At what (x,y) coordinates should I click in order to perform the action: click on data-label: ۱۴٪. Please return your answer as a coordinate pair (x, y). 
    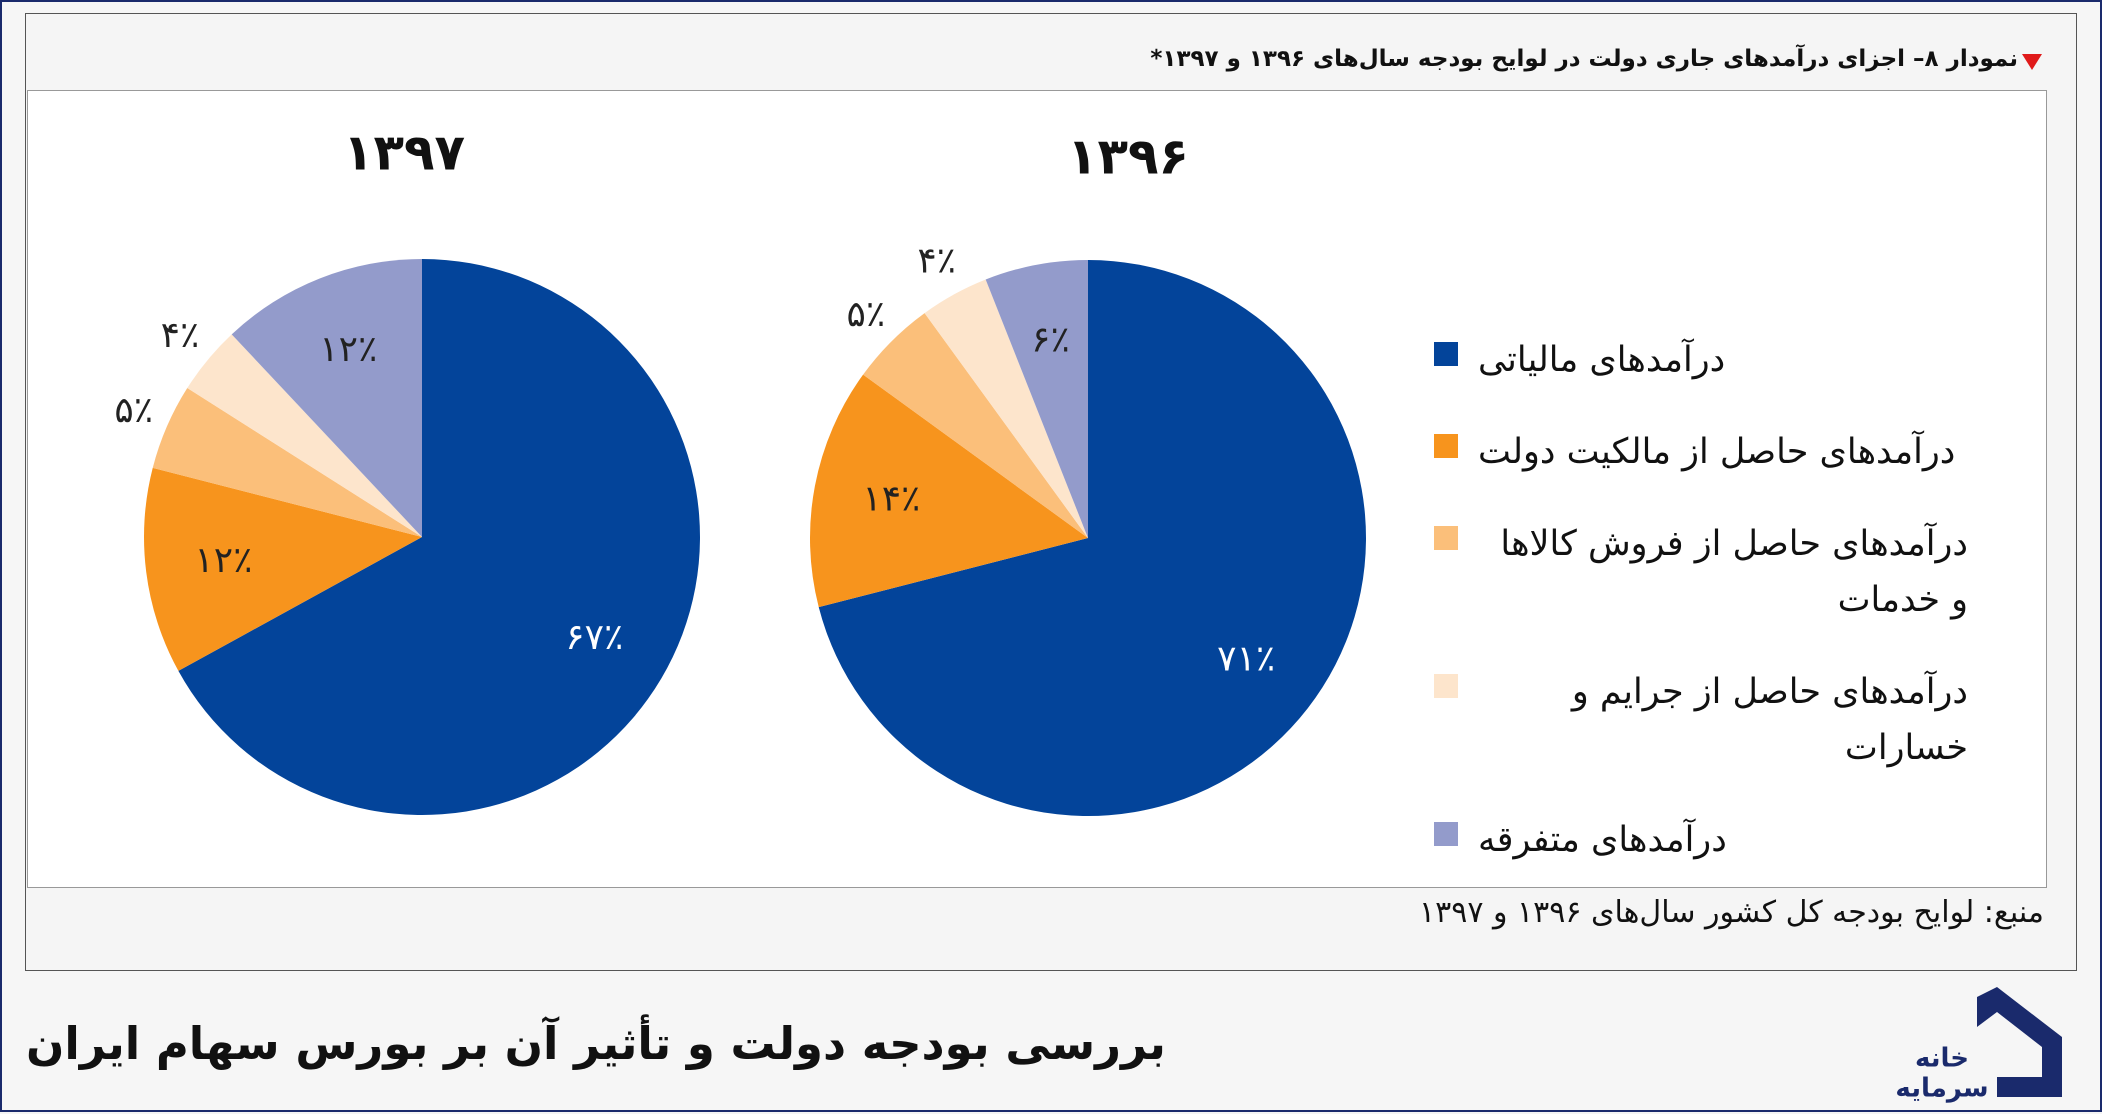
    Looking at the image, I should click on (891, 498).